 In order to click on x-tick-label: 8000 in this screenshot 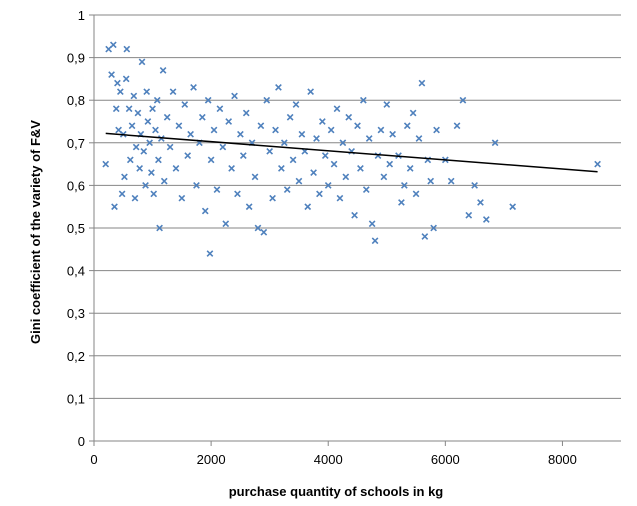, I will do `click(562, 459)`.